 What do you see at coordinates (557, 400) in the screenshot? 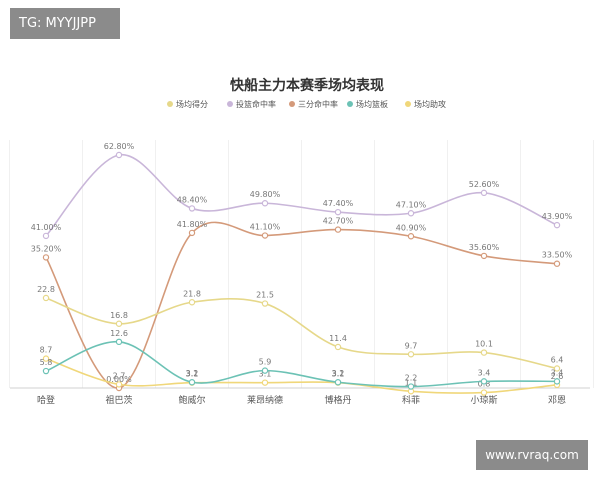
I see `x-tick-label: 邓恩` at bounding box center [557, 400].